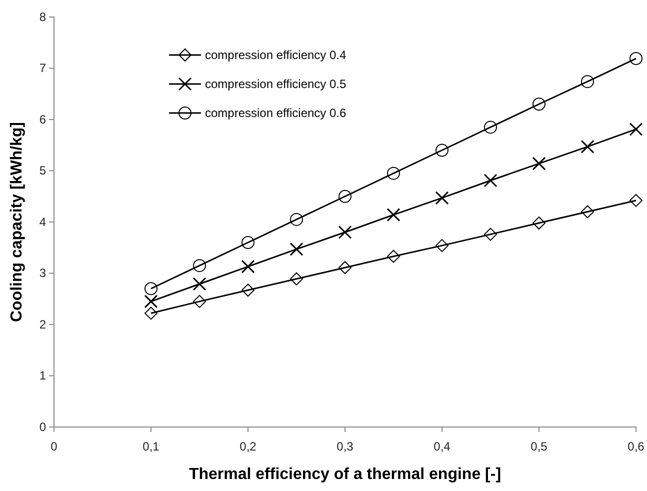 The width and height of the screenshot is (647, 491). What do you see at coordinates (42, 119) in the screenshot?
I see `y-tick-label: 6` at bounding box center [42, 119].